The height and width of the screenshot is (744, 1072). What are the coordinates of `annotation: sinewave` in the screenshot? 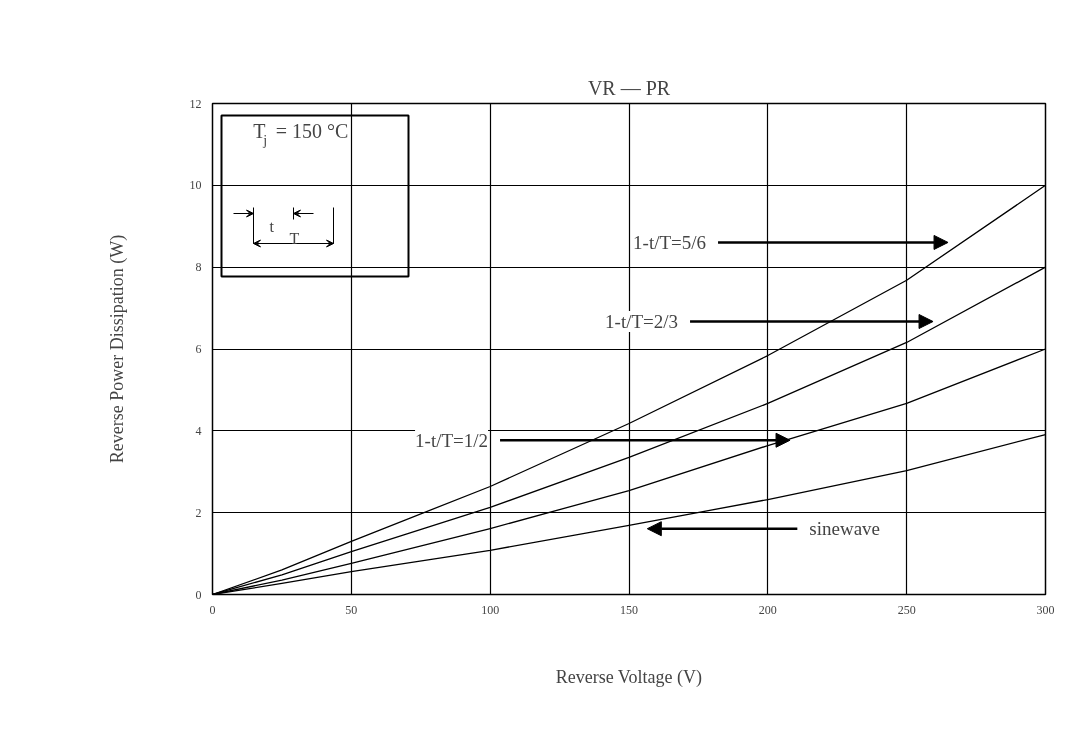 It's located at (845, 529).